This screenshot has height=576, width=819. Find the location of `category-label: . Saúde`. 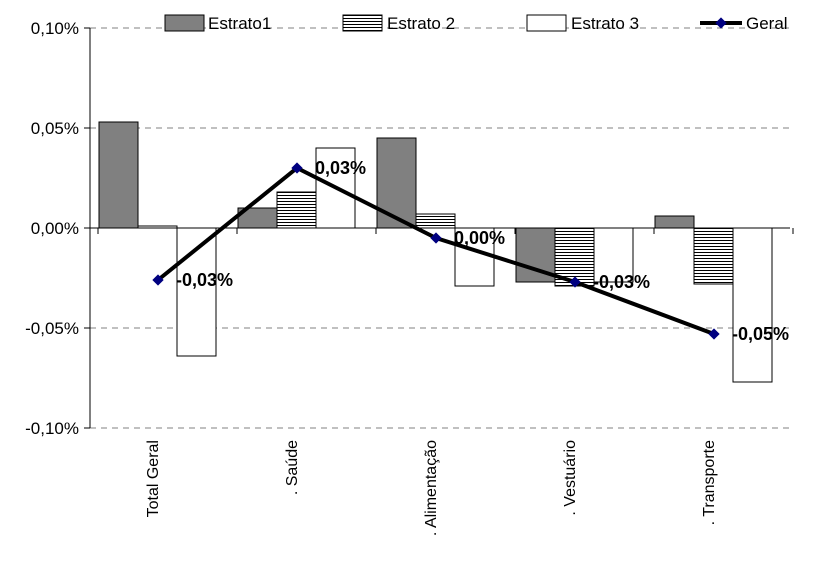

category-label: . Saúde is located at coordinates (292, 467).